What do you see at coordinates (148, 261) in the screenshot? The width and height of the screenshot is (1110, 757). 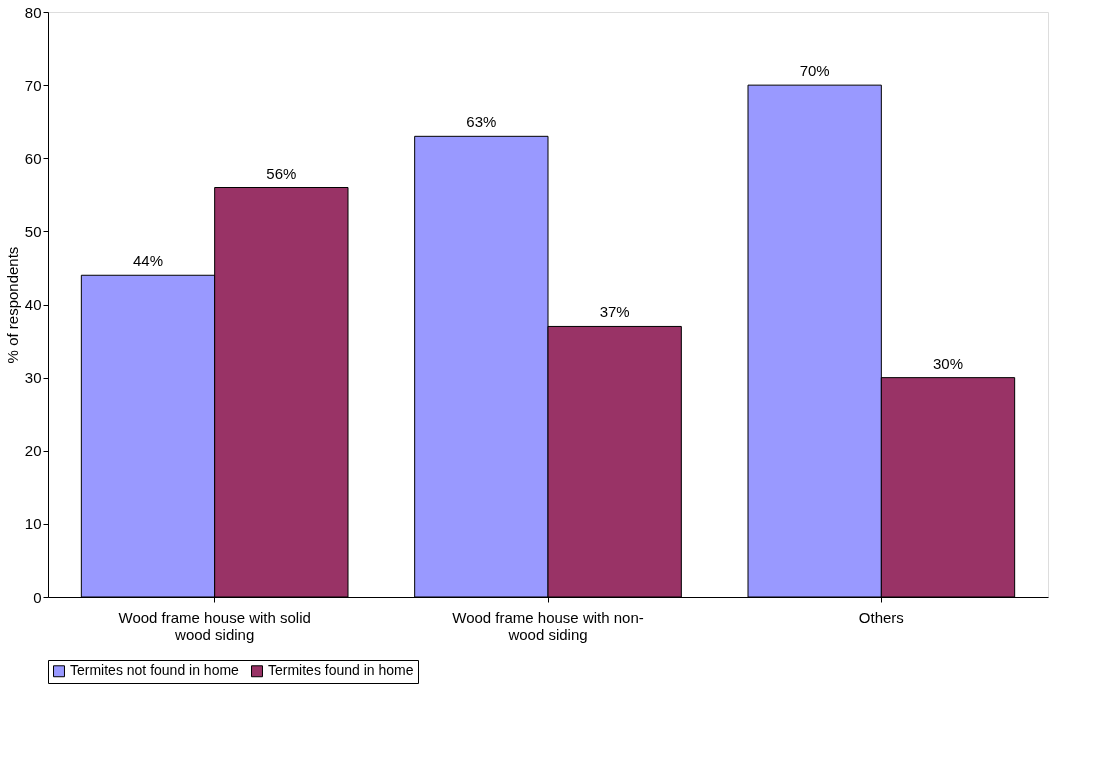 I see `data-label: 44%` at bounding box center [148, 261].